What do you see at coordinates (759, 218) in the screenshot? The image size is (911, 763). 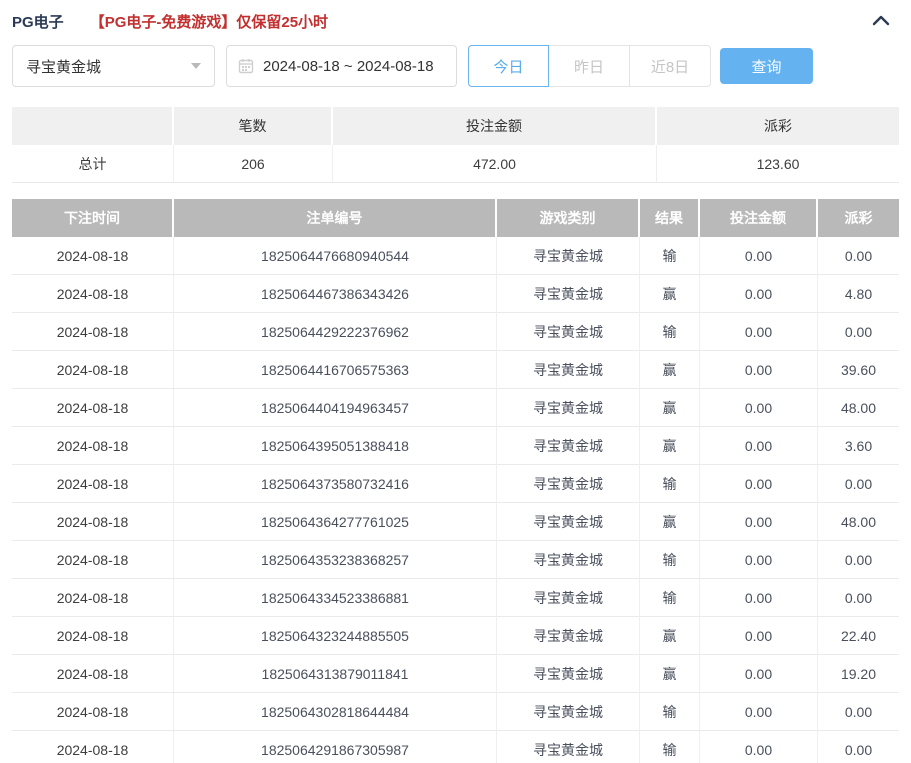 I see `records-header-bet-amount: 投注金额` at bounding box center [759, 218].